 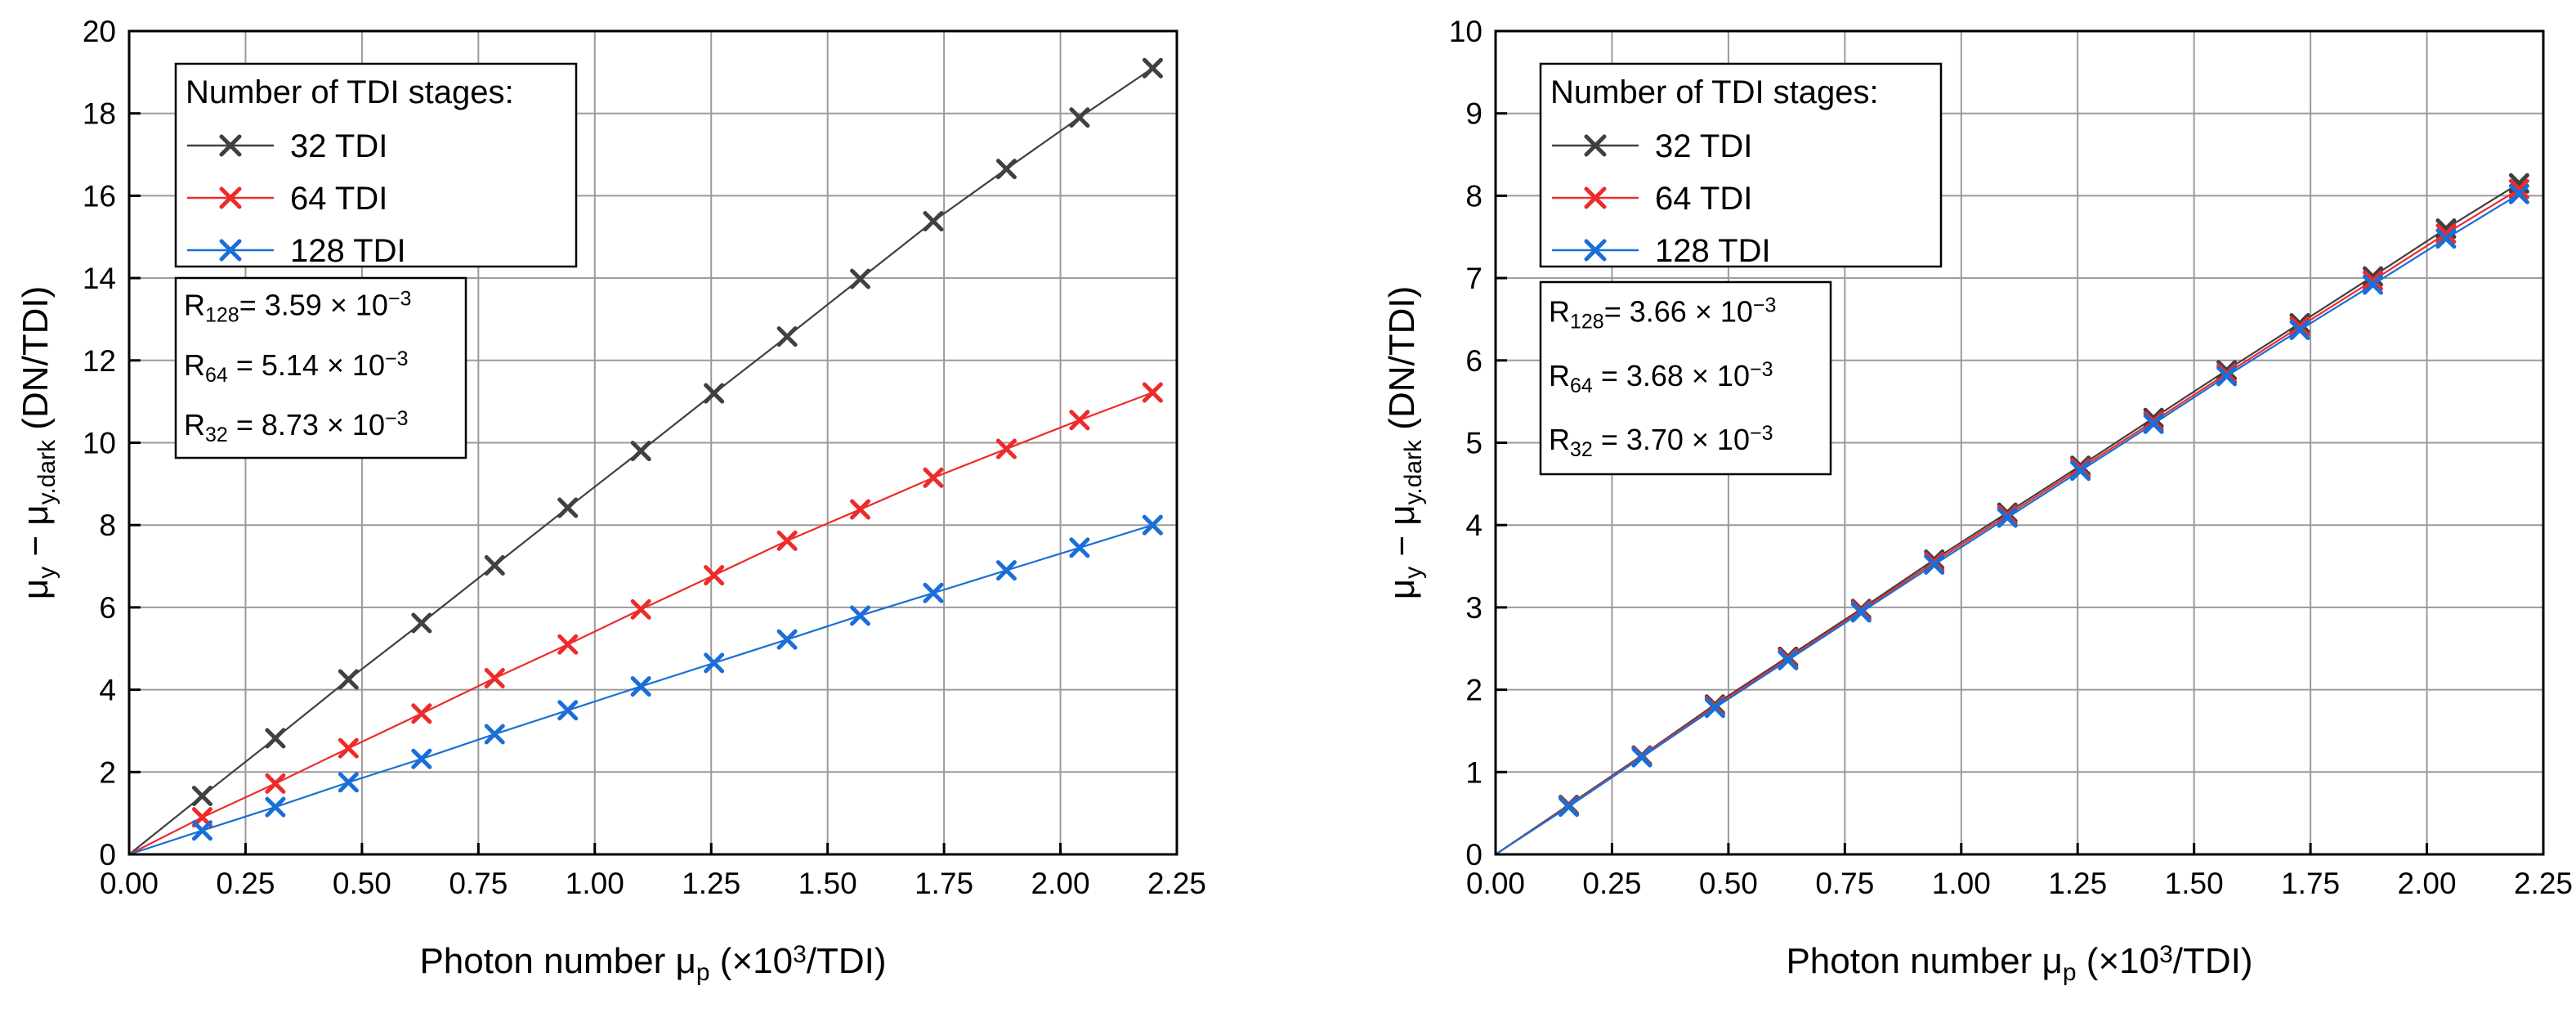 What do you see at coordinates (1661, 442) in the screenshot?
I see `annotation-line: R32 = 3.70 × 10−3` at bounding box center [1661, 442].